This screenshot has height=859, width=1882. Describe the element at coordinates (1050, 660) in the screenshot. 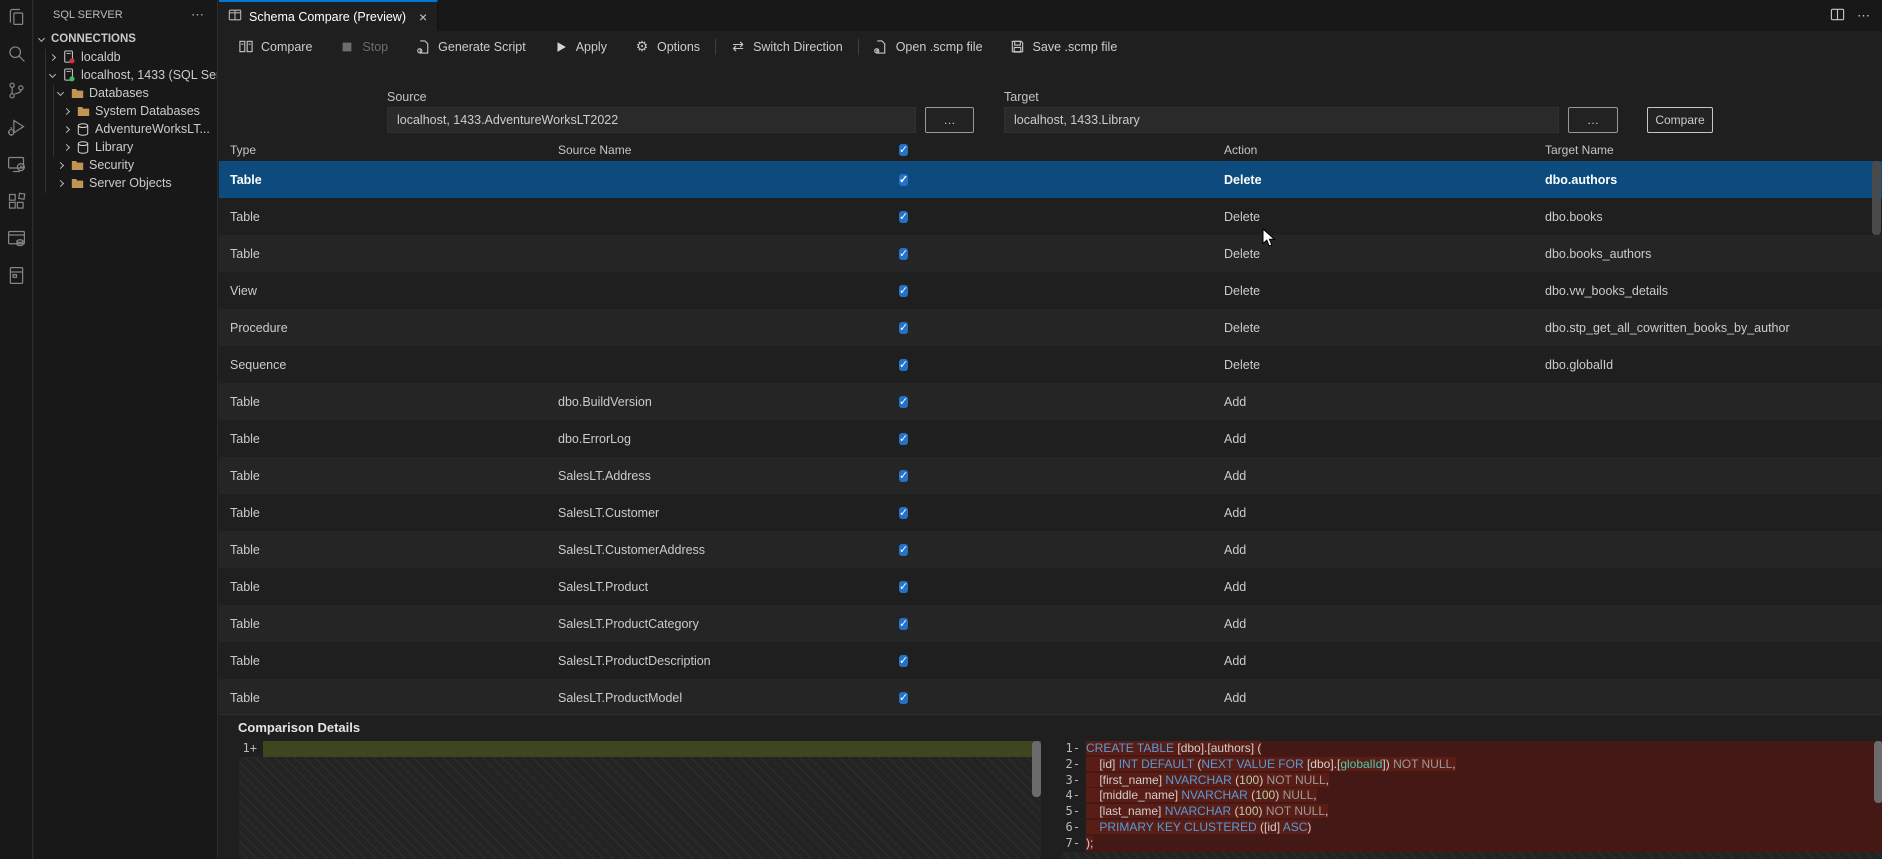

I see `table-row: Table SalesLT.ProductDescription ✓ Add` at that location.